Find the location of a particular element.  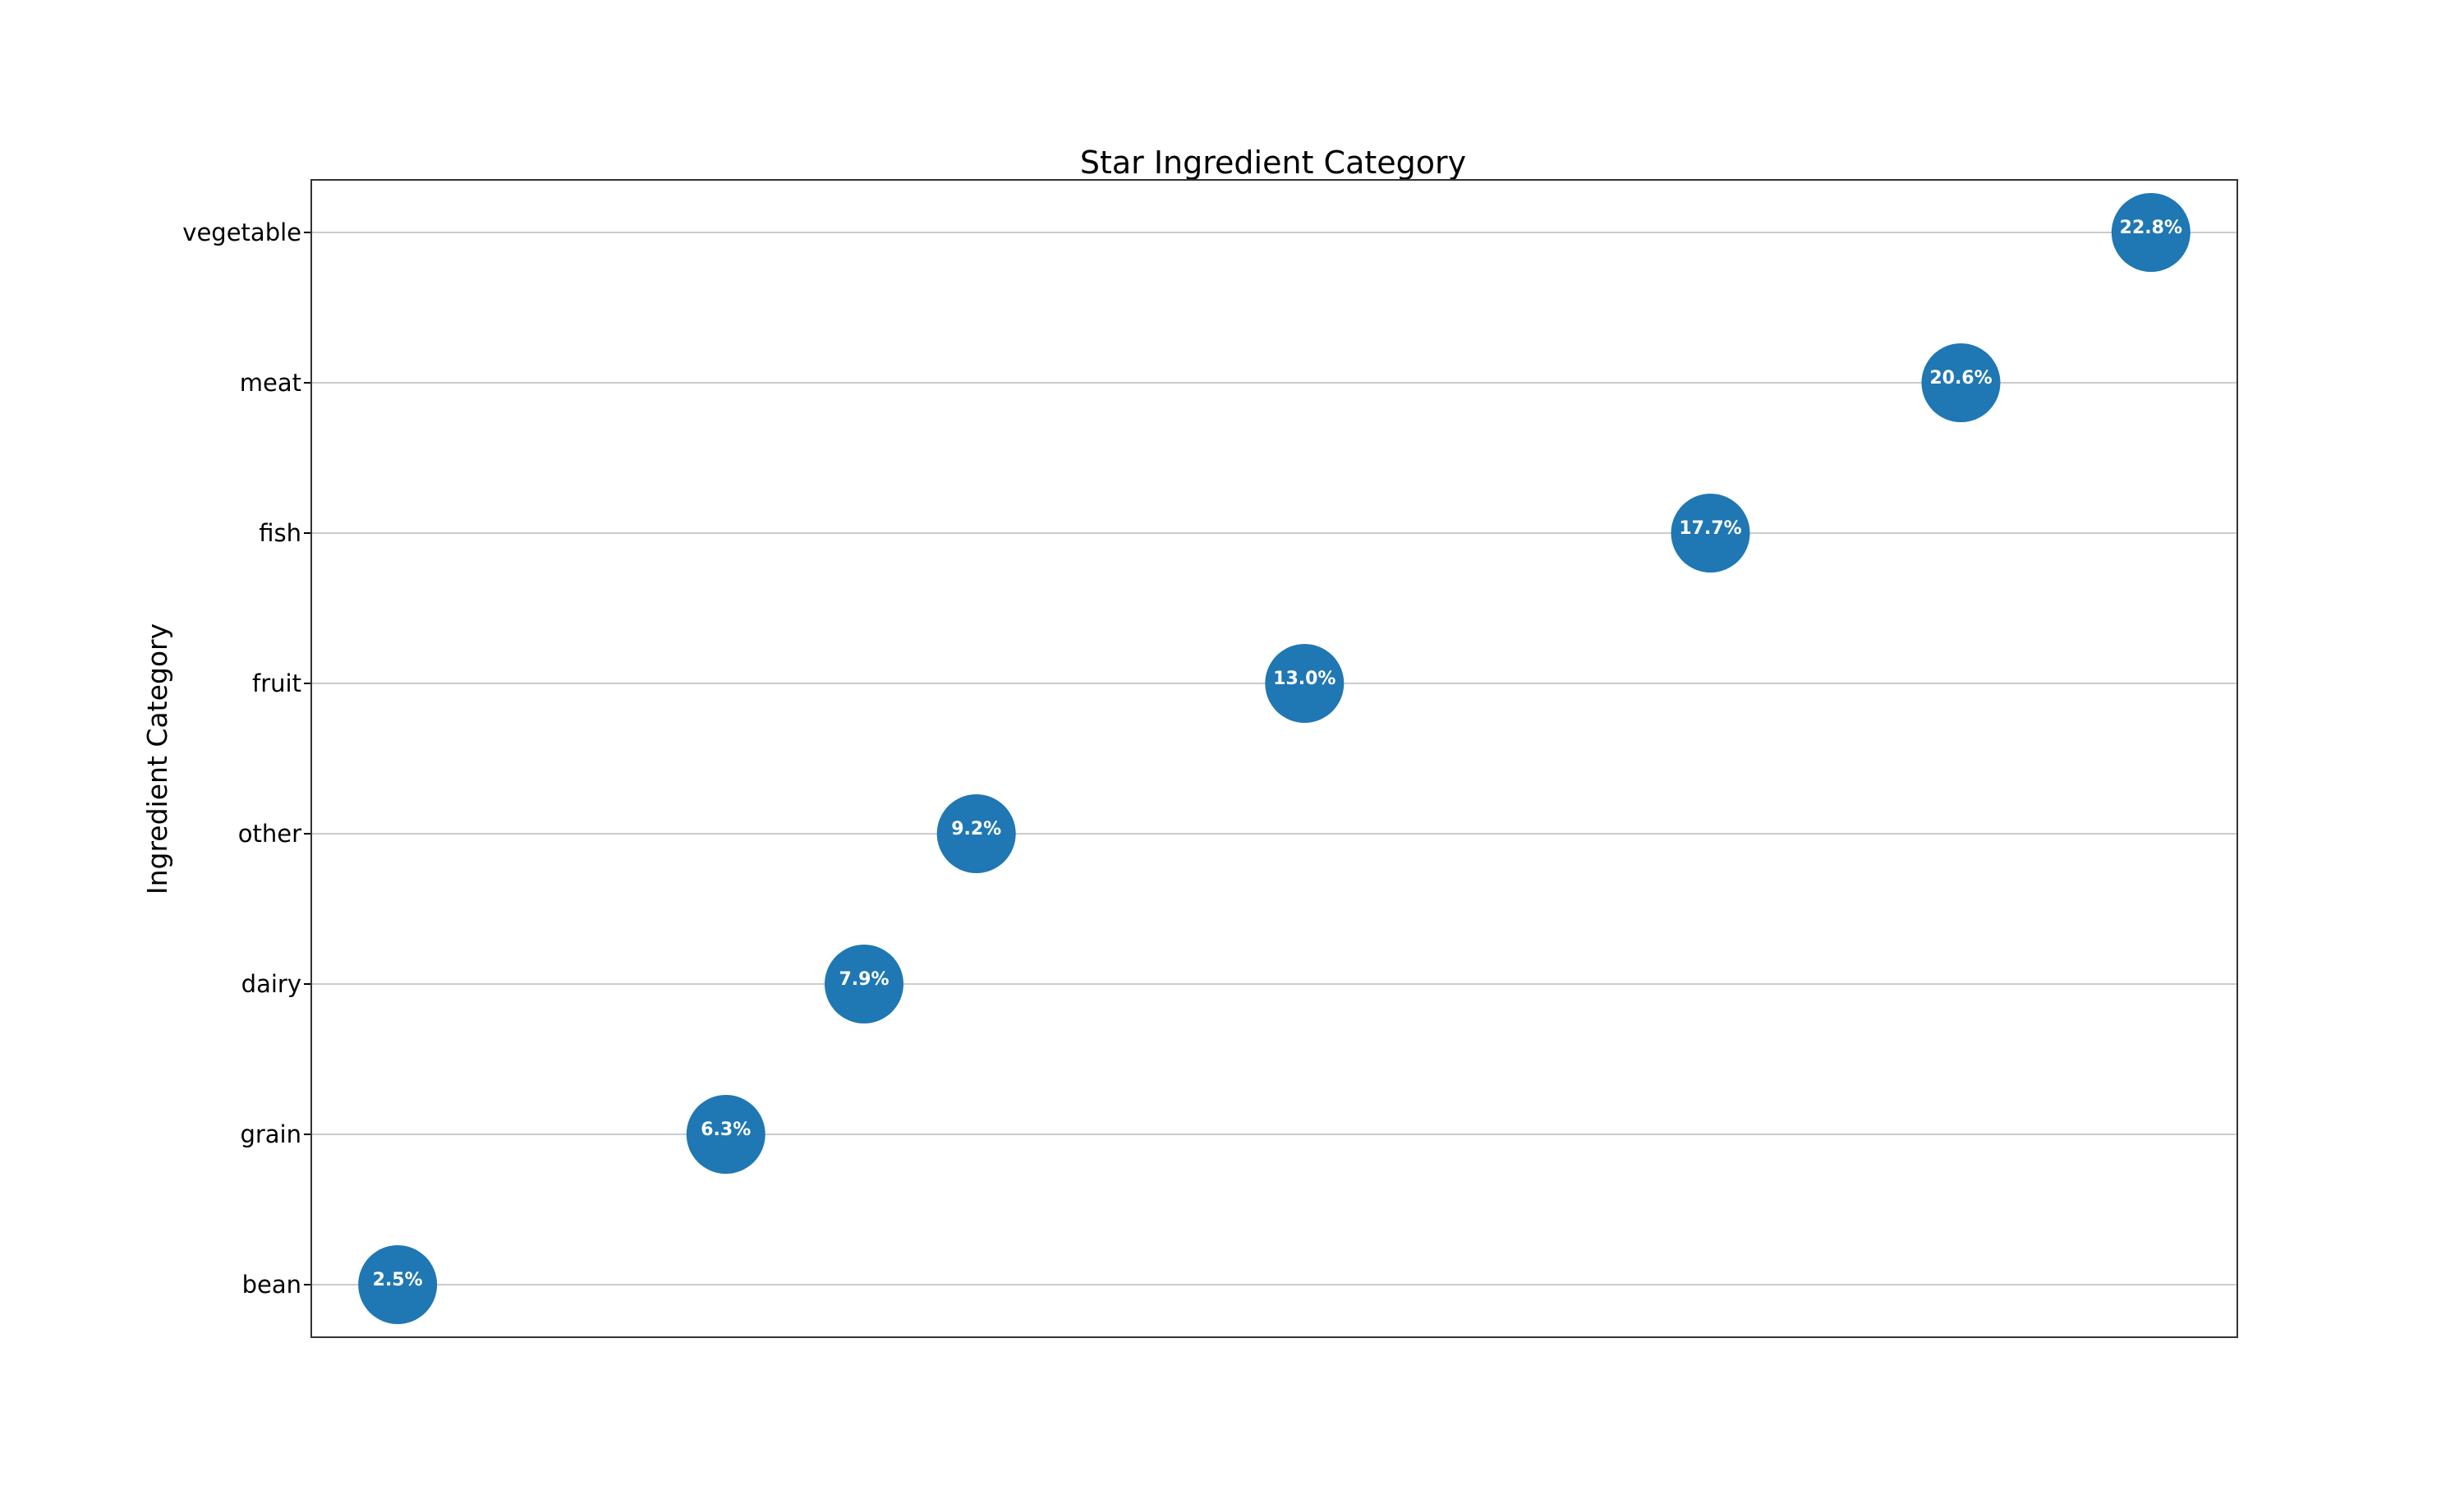

y-tick-label-fish: fish is located at coordinates (280, 533).